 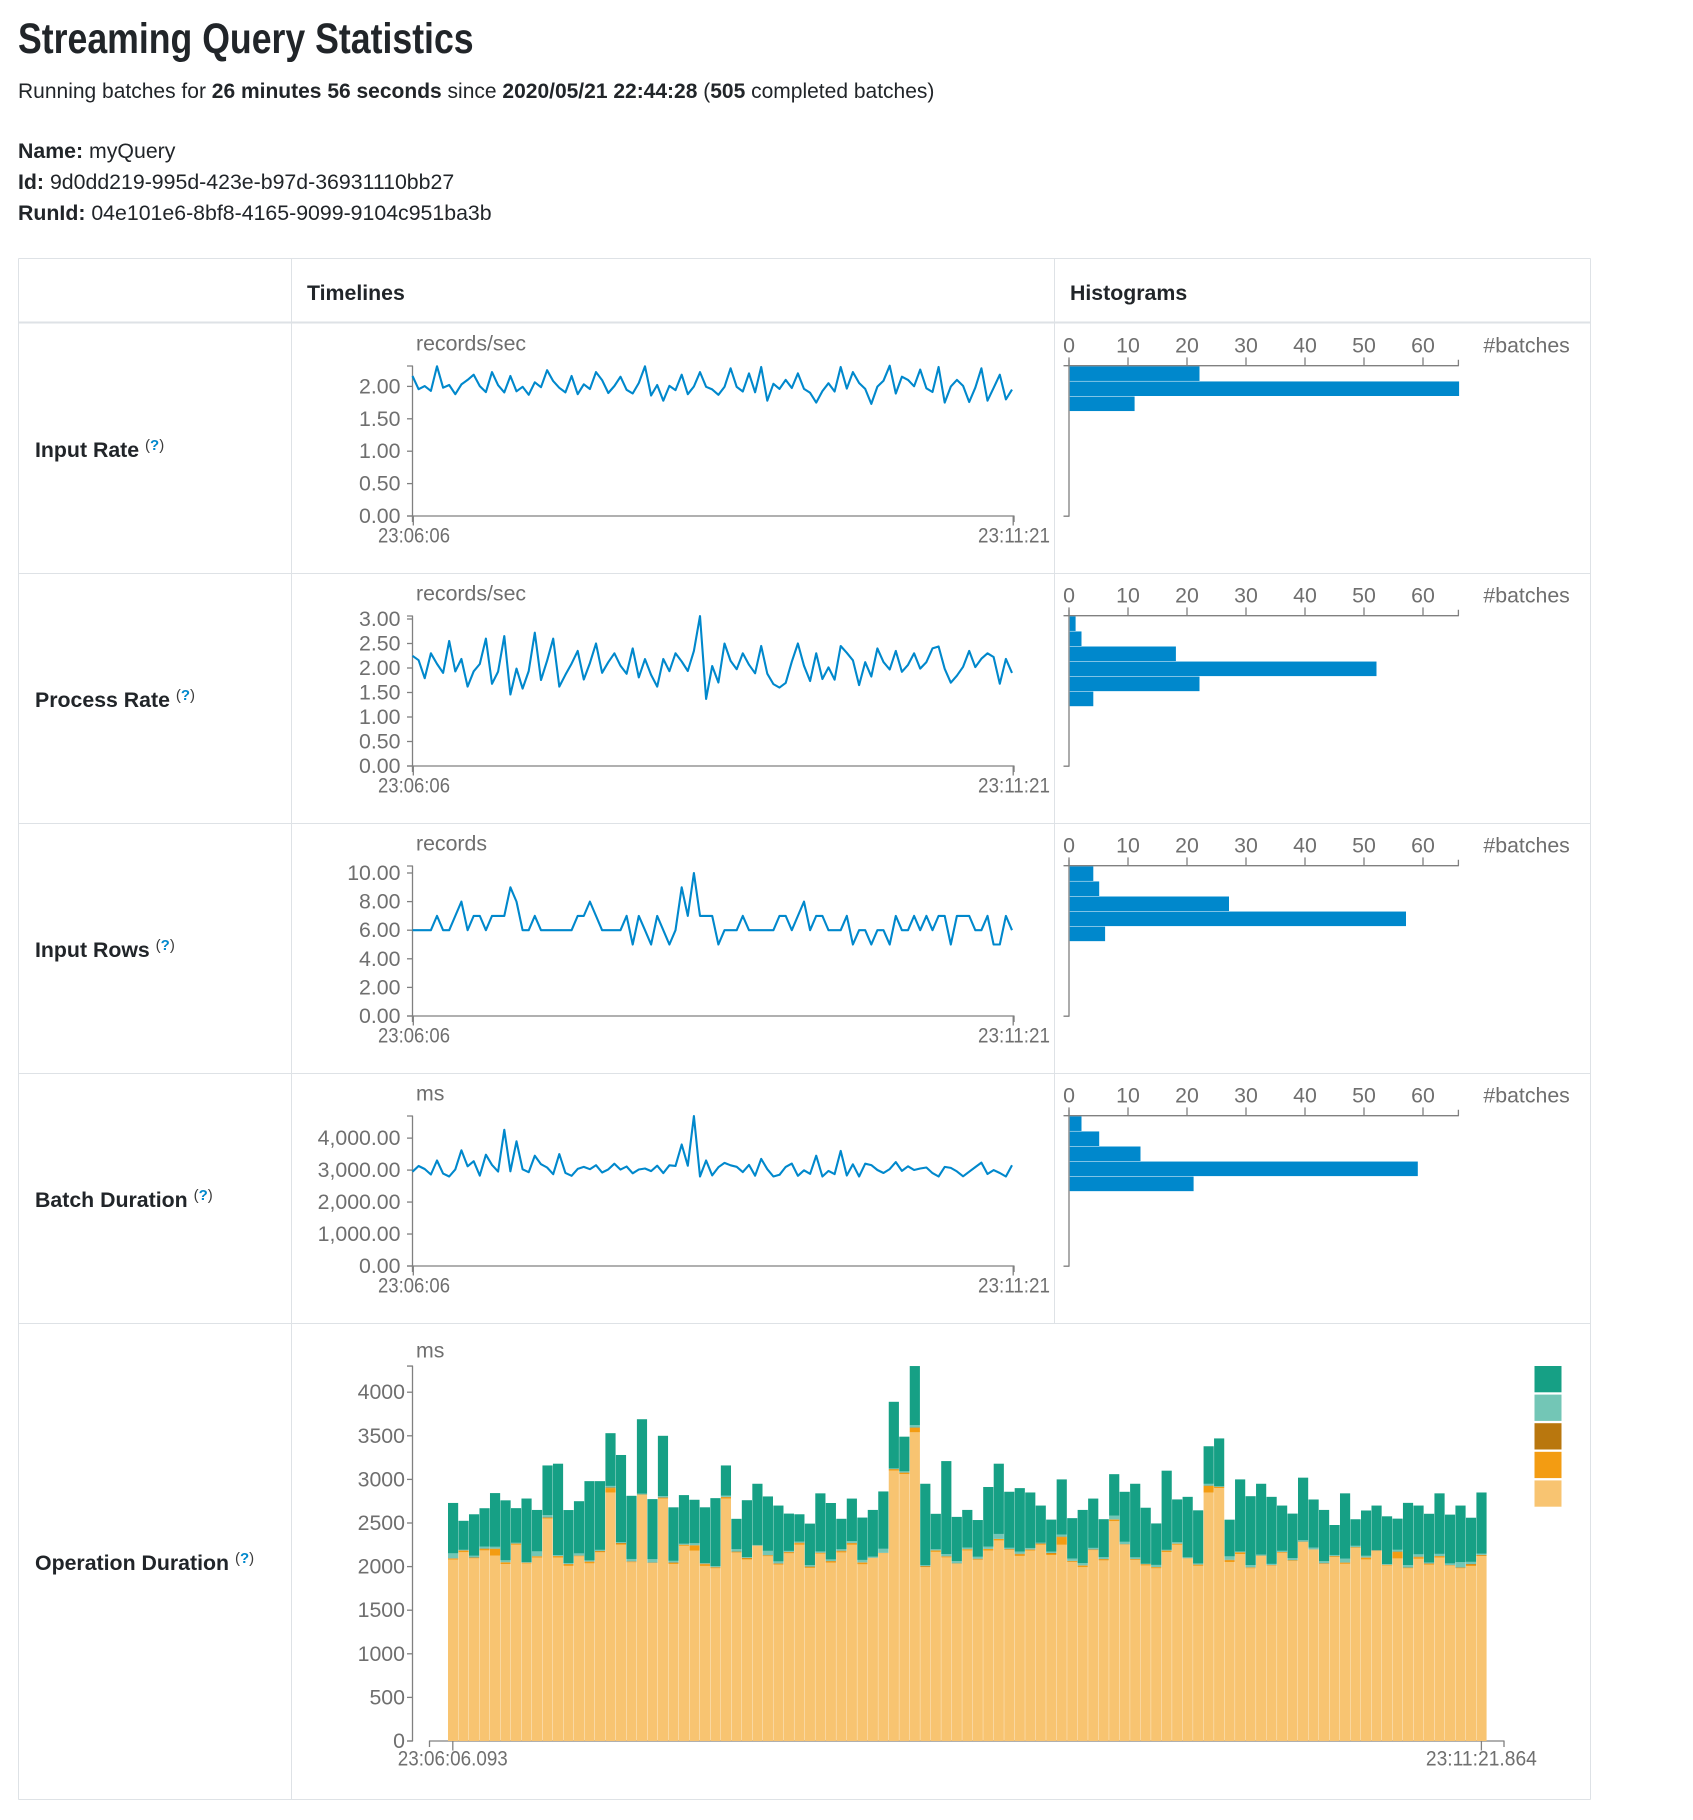 What do you see at coordinates (382, 1479) in the screenshot?
I see `svg-text: 3000` at bounding box center [382, 1479].